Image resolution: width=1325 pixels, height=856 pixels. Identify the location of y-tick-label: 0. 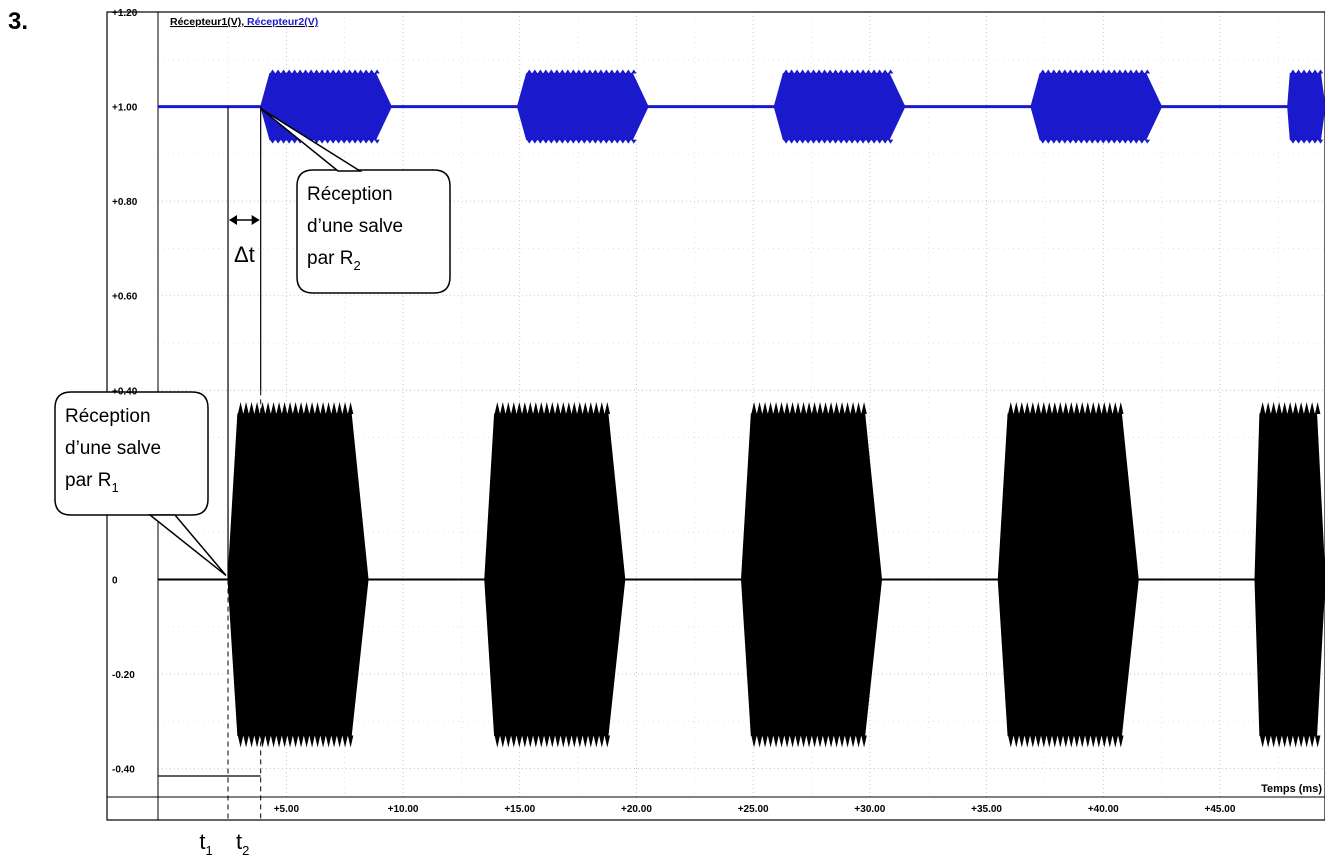
(115, 580).